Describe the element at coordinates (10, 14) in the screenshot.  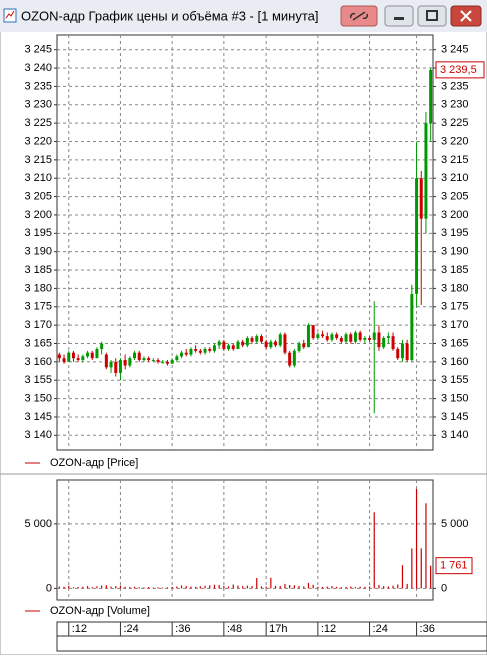
I see `window-icon-line` at that location.